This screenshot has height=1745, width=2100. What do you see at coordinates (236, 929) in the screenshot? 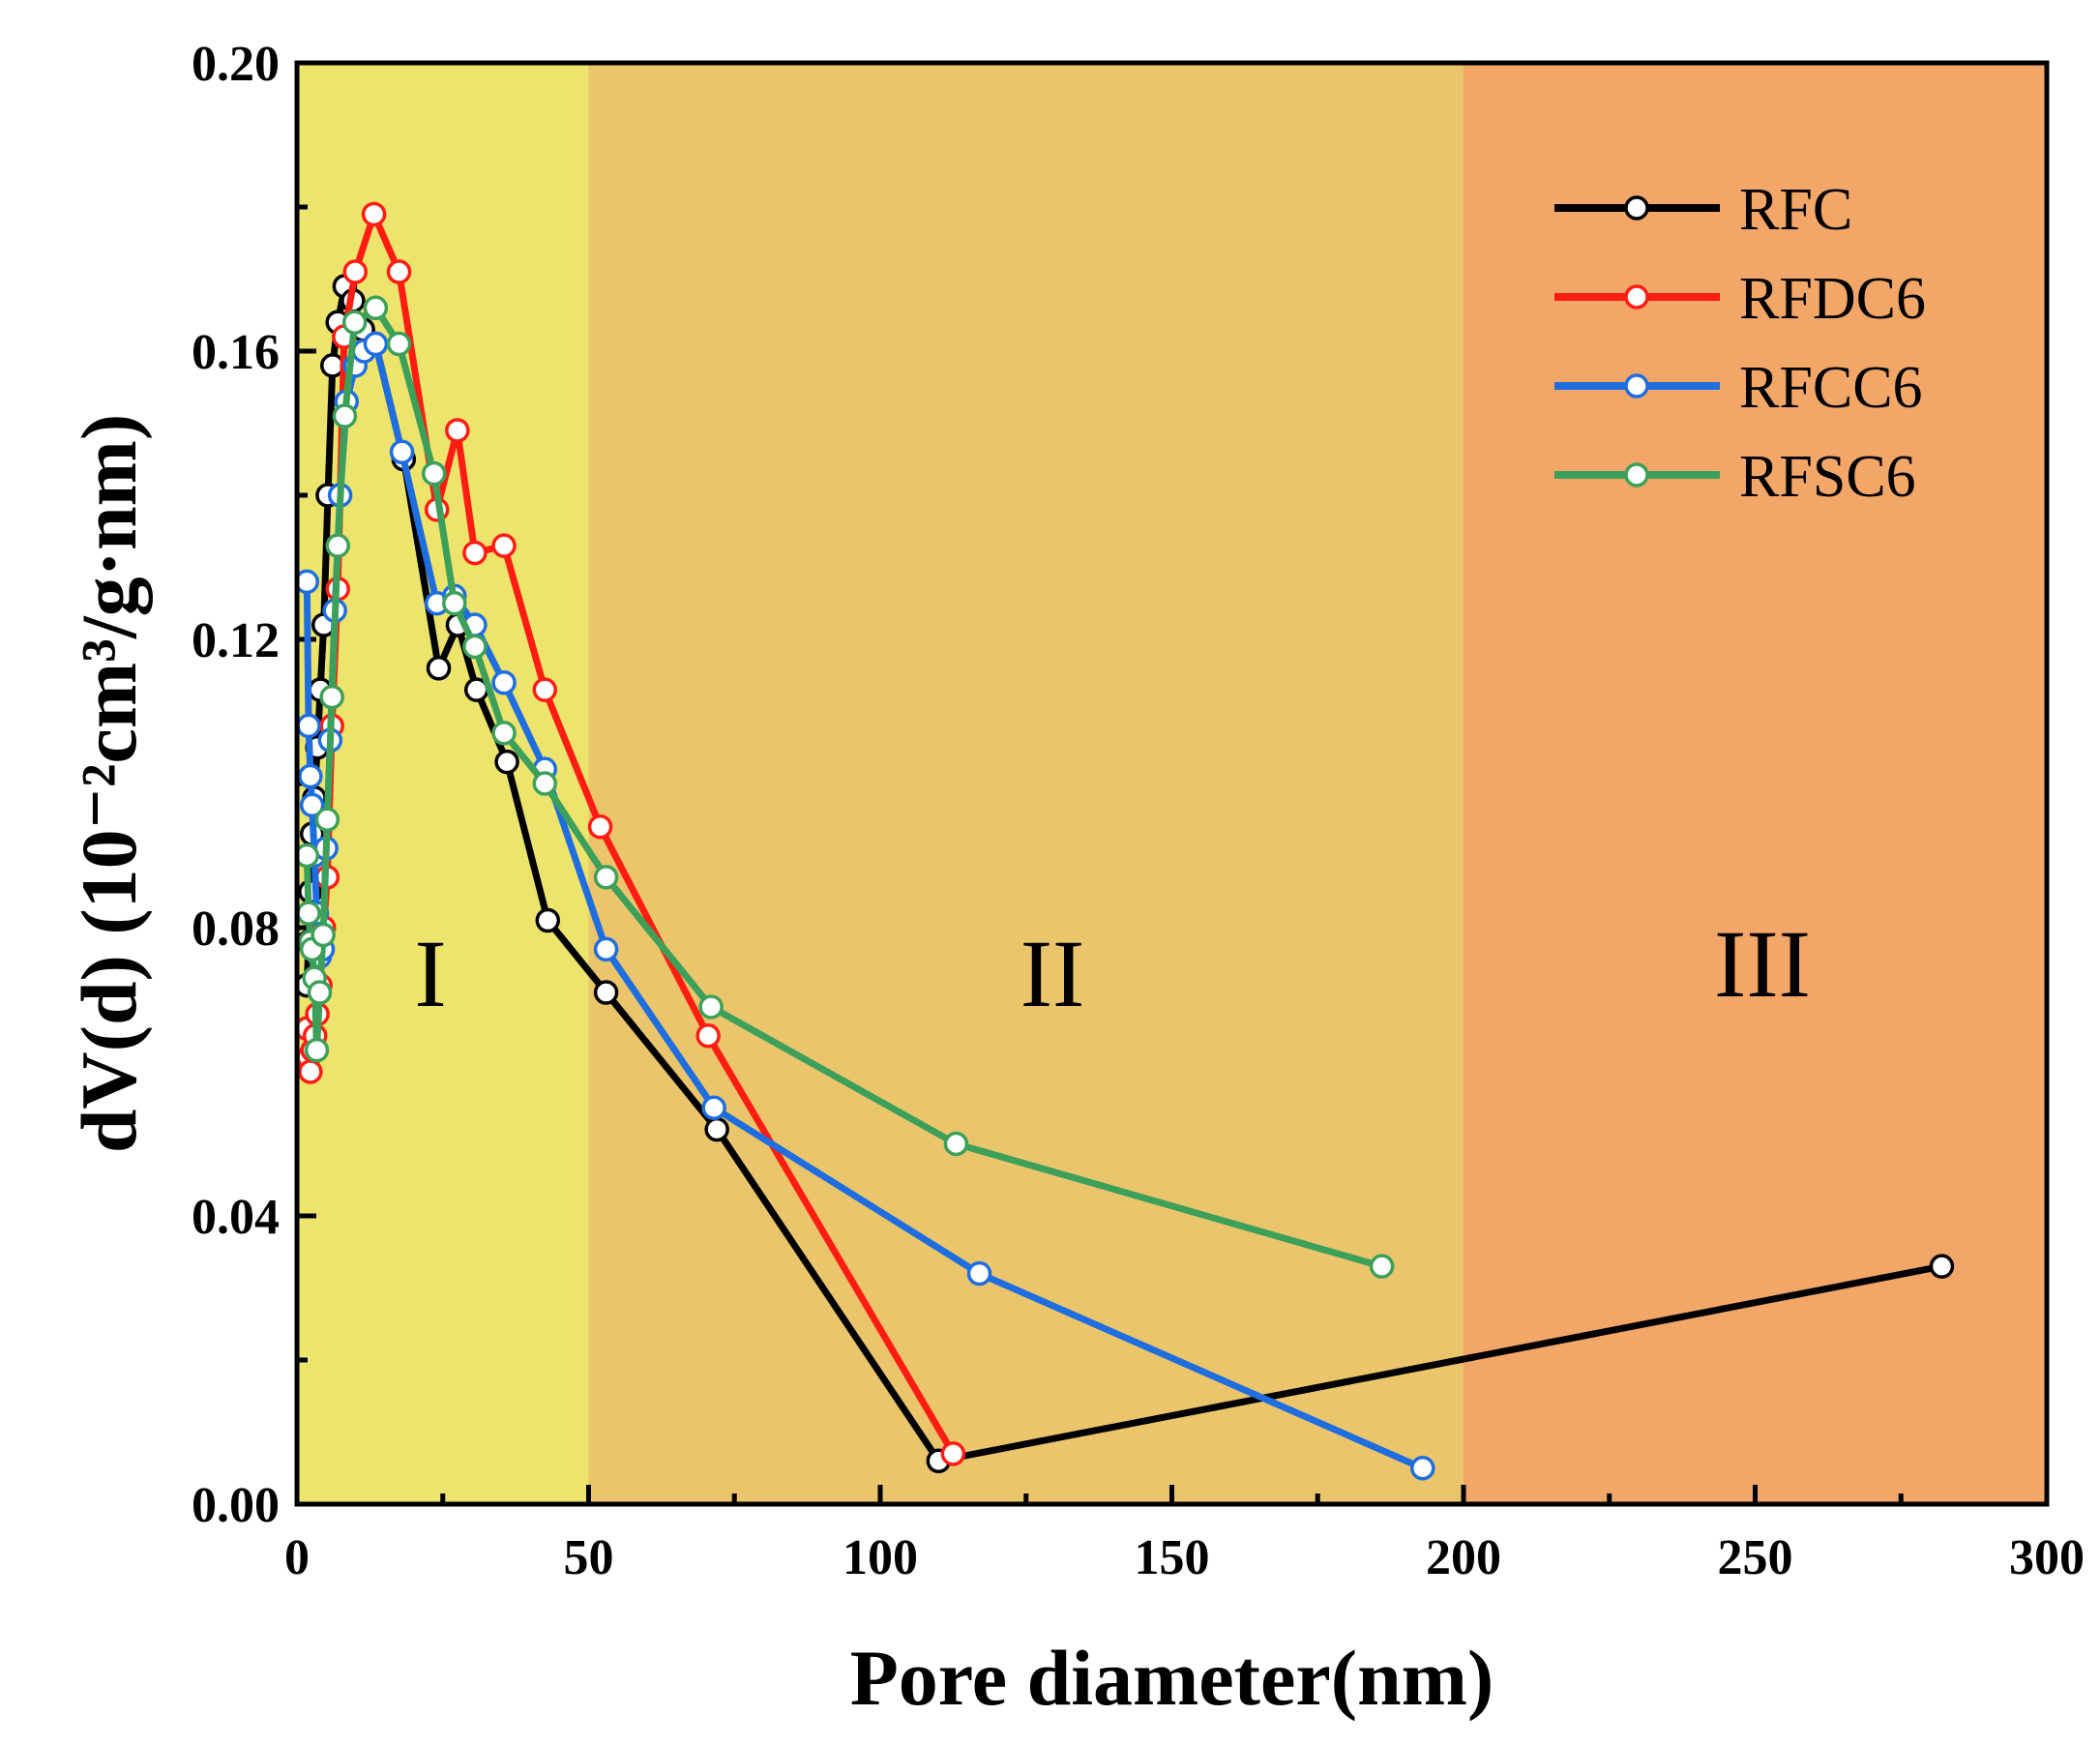
I see `y-tick-label: 0.08` at bounding box center [236, 929].